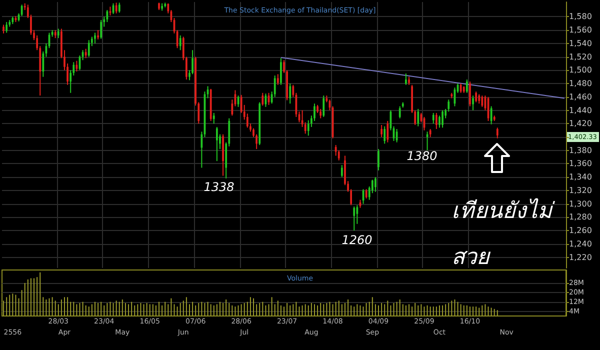 Image resolution: width=600 pixels, height=350 pixels. What do you see at coordinates (580, 190) in the screenshot?
I see `y-tick-label: 1,320` at bounding box center [580, 190].